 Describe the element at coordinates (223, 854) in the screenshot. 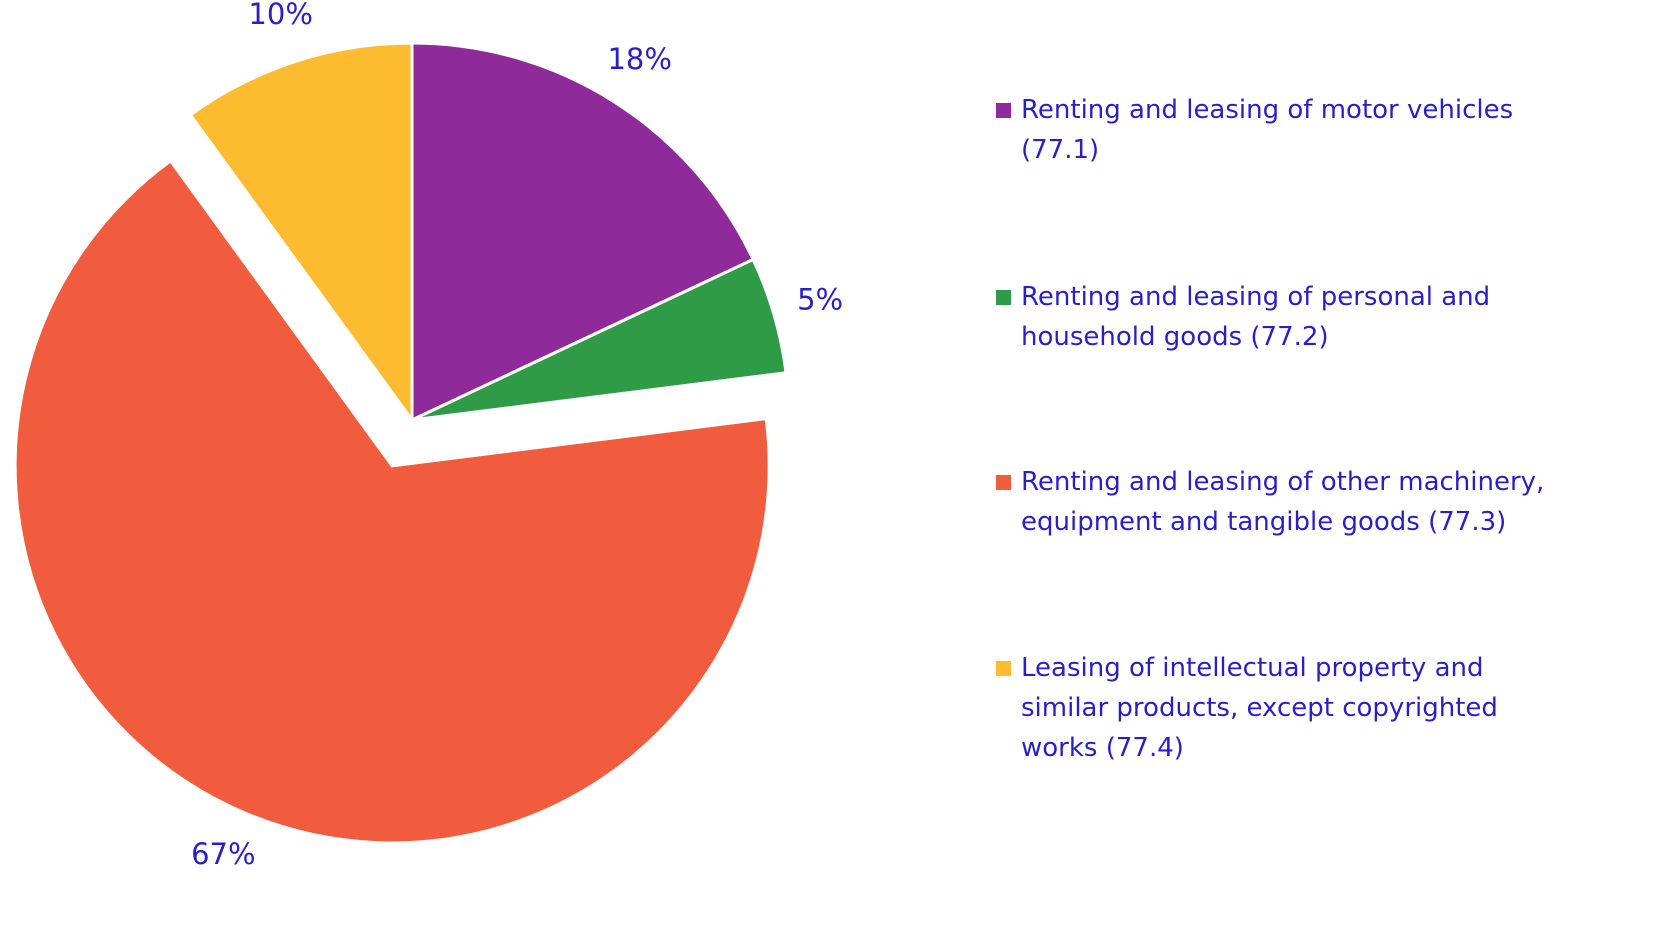

I see `data-label: 67%` at that location.